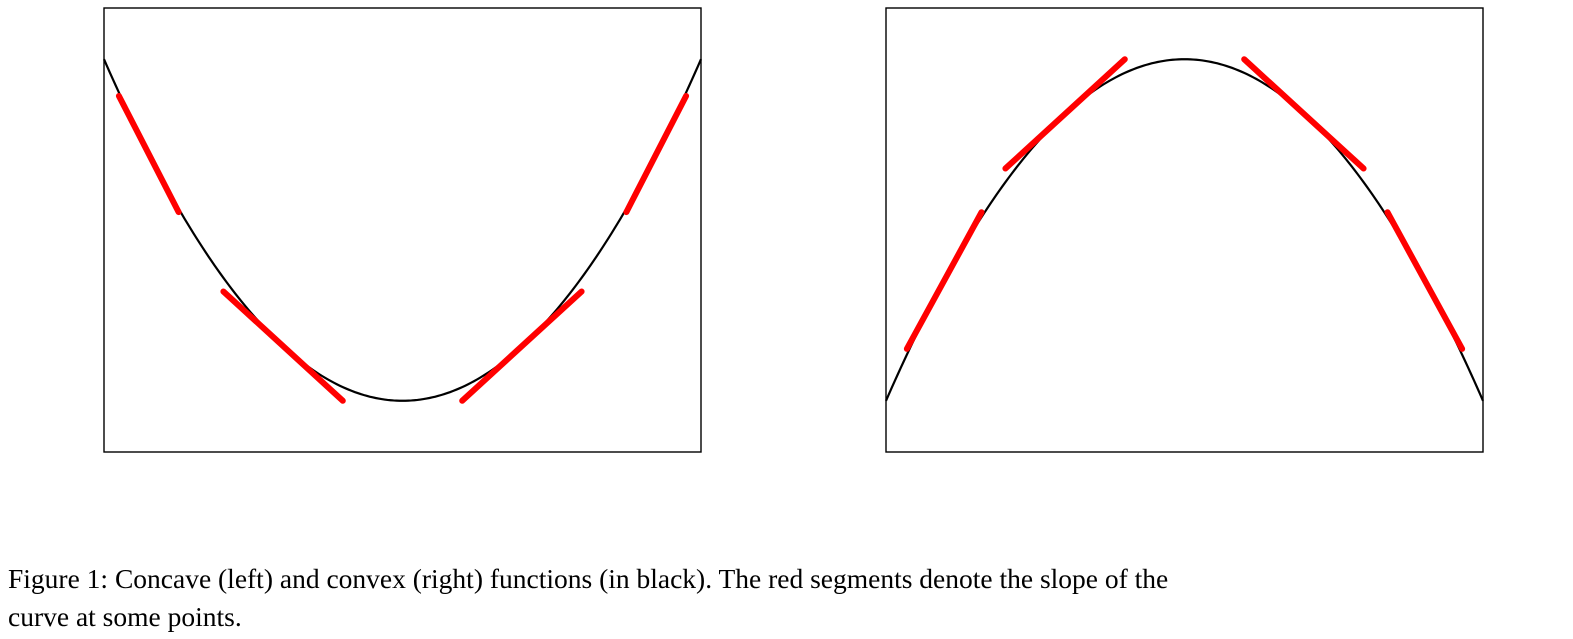 This screenshot has height=639, width=1573. I want to click on caption-line-2: curve at some points., so click(125, 616).